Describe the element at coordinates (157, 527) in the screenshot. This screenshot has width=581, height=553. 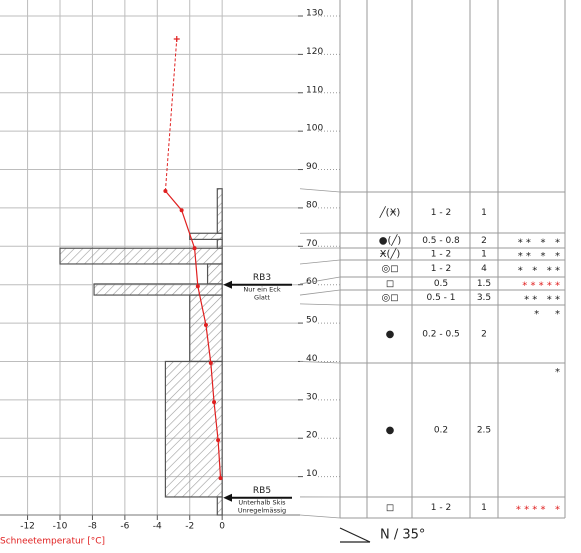
I see `x-tick-label: -4` at that location.